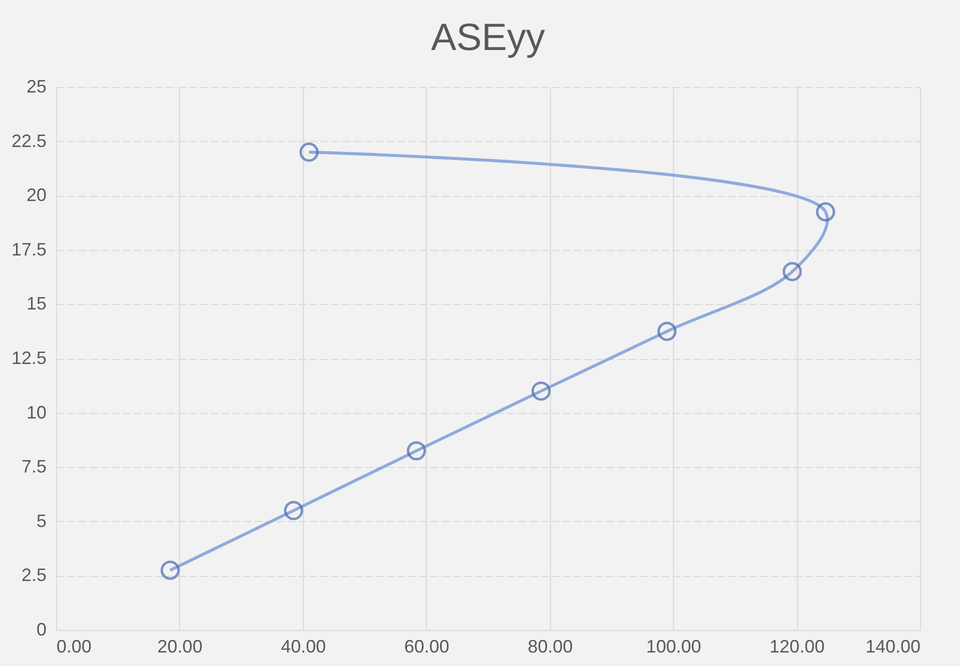 The width and height of the screenshot is (960, 666). I want to click on x-tick-label: 40.00, so click(303, 646).